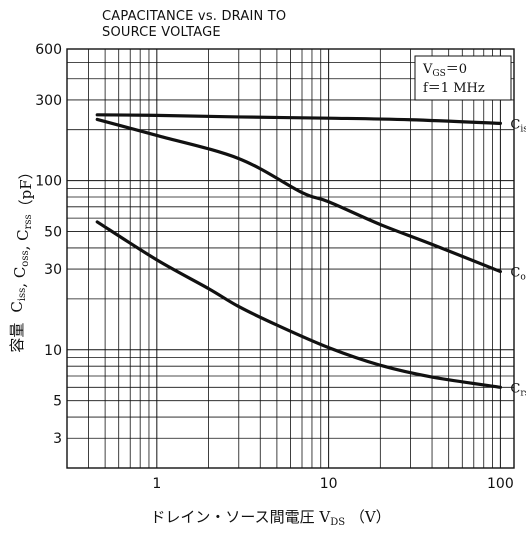 The image size is (526, 533). What do you see at coordinates (57, 402) in the screenshot?
I see `y-tick-label: 5` at bounding box center [57, 402].